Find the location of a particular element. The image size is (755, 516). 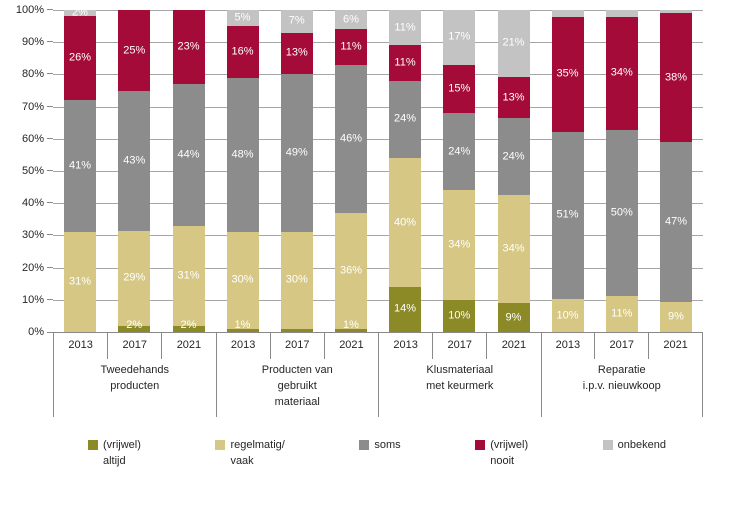

x-axis-group: 2013 2017 2021 Tweedehands producten is located at coordinates (134, 375).